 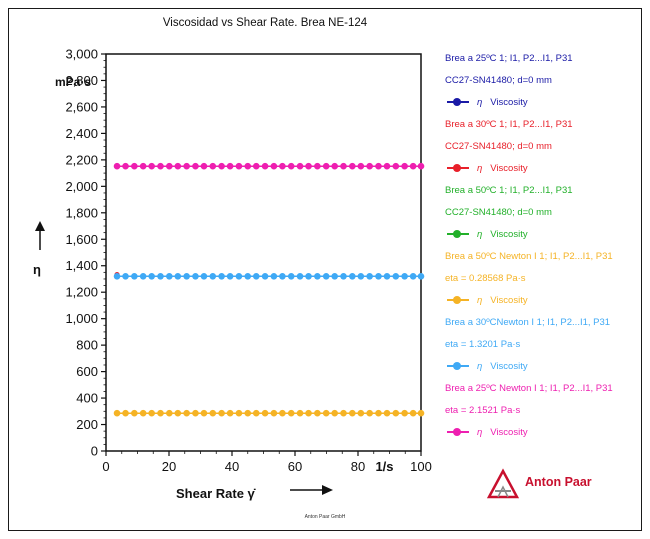 I want to click on y-tick-label: 200, so click(x=87, y=424).